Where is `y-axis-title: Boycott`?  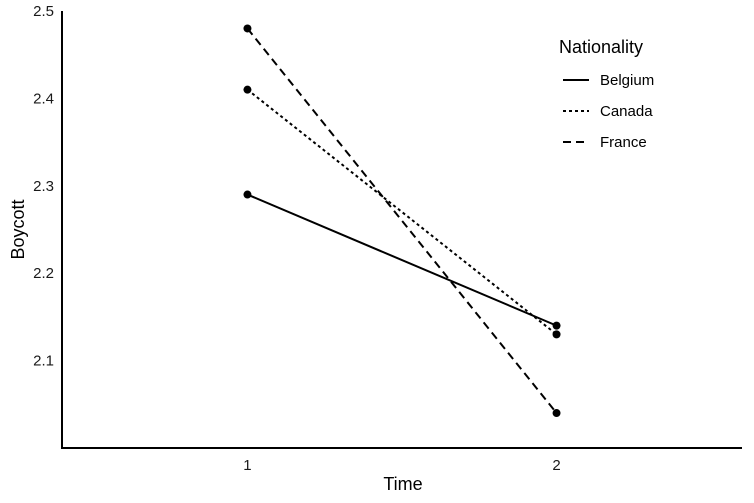
y-axis-title: Boycott is located at coordinates (18, 229).